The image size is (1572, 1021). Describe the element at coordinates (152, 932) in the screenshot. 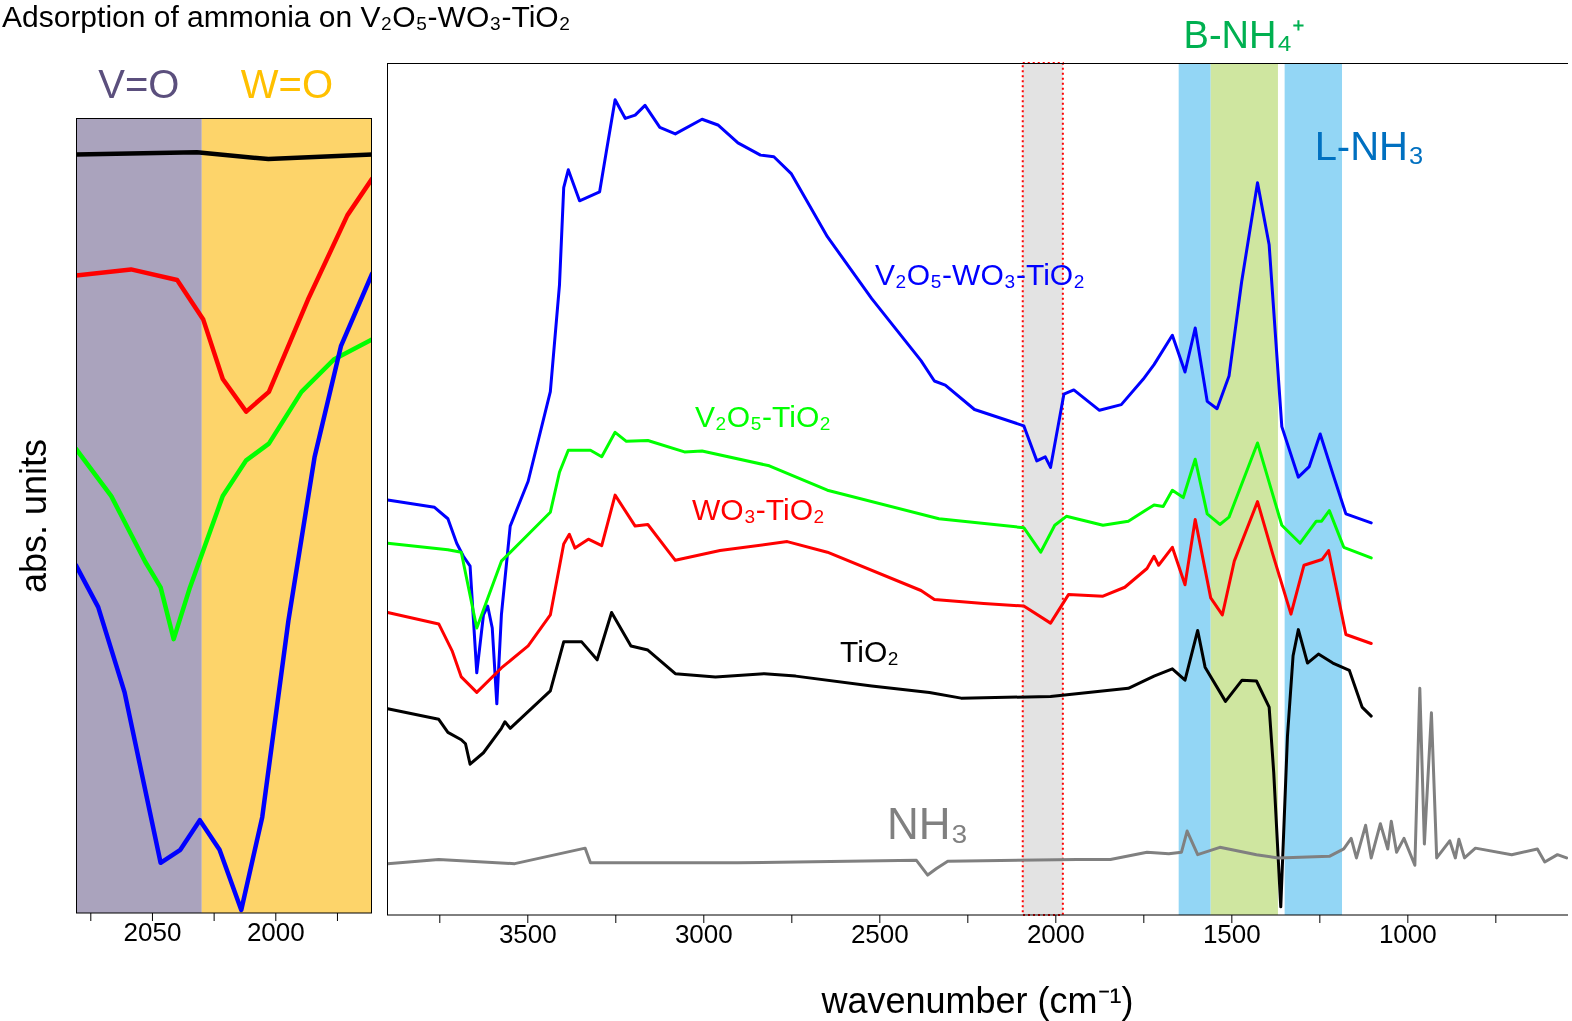

I see `x-tick-label: 2050` at that location.